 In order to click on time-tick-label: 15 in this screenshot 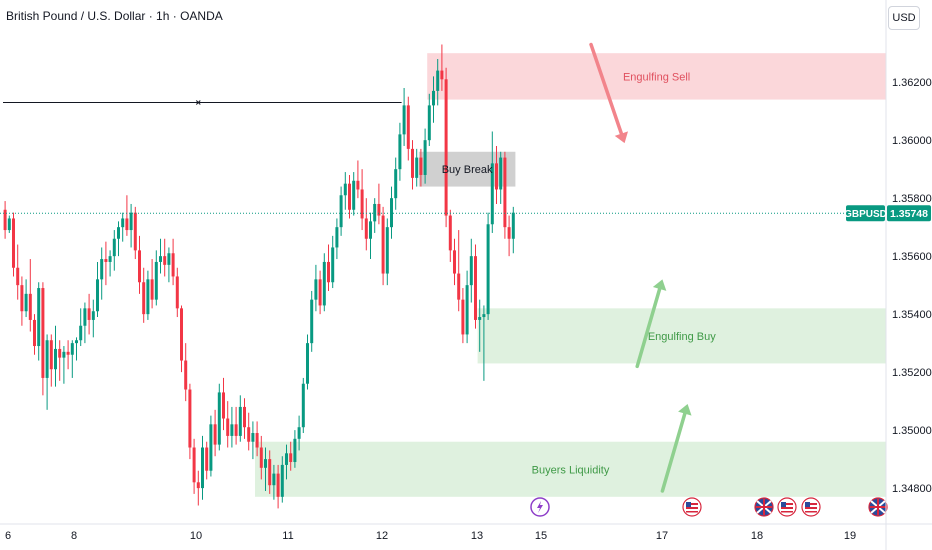, I will do `click(541, 536)`.